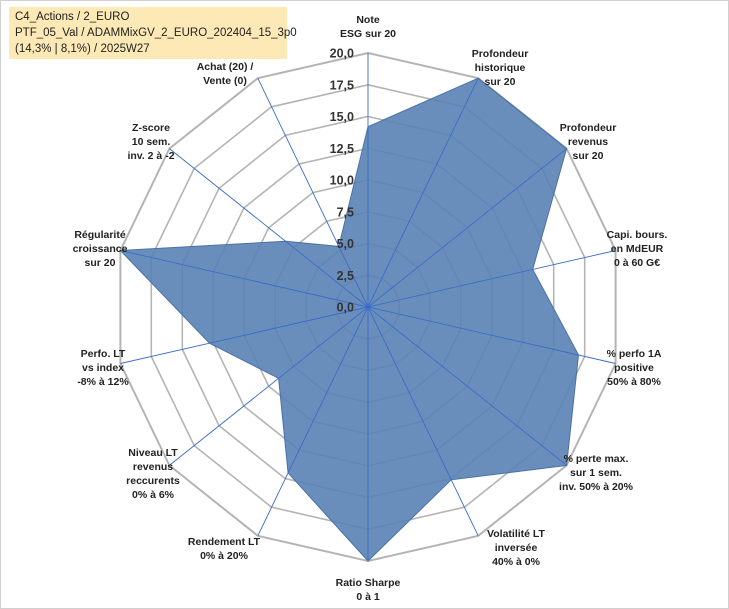 This screenshot has height=609, width=729. What do you see at coordinates (516, 534) in the screenshot?
I see `axis-label-line: Volatilité LT` at bounding box center [516, 534].